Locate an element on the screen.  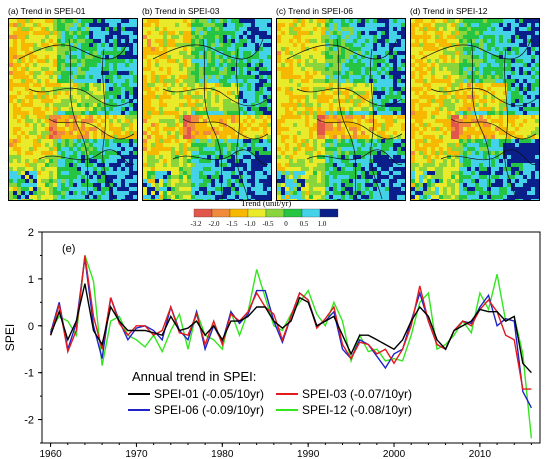
legend-entry: SPEI-12 (-0.08/10yr) is located at coordinates (357, 410).